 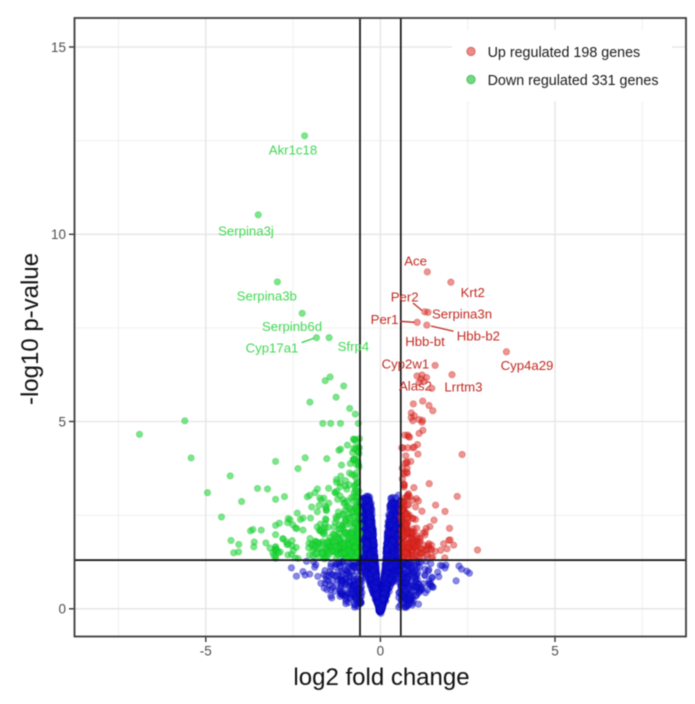 What do you see at coordinates (58, 47) in the screenshot?
I see `svg-text: 15` at bounding box center [58, 47].